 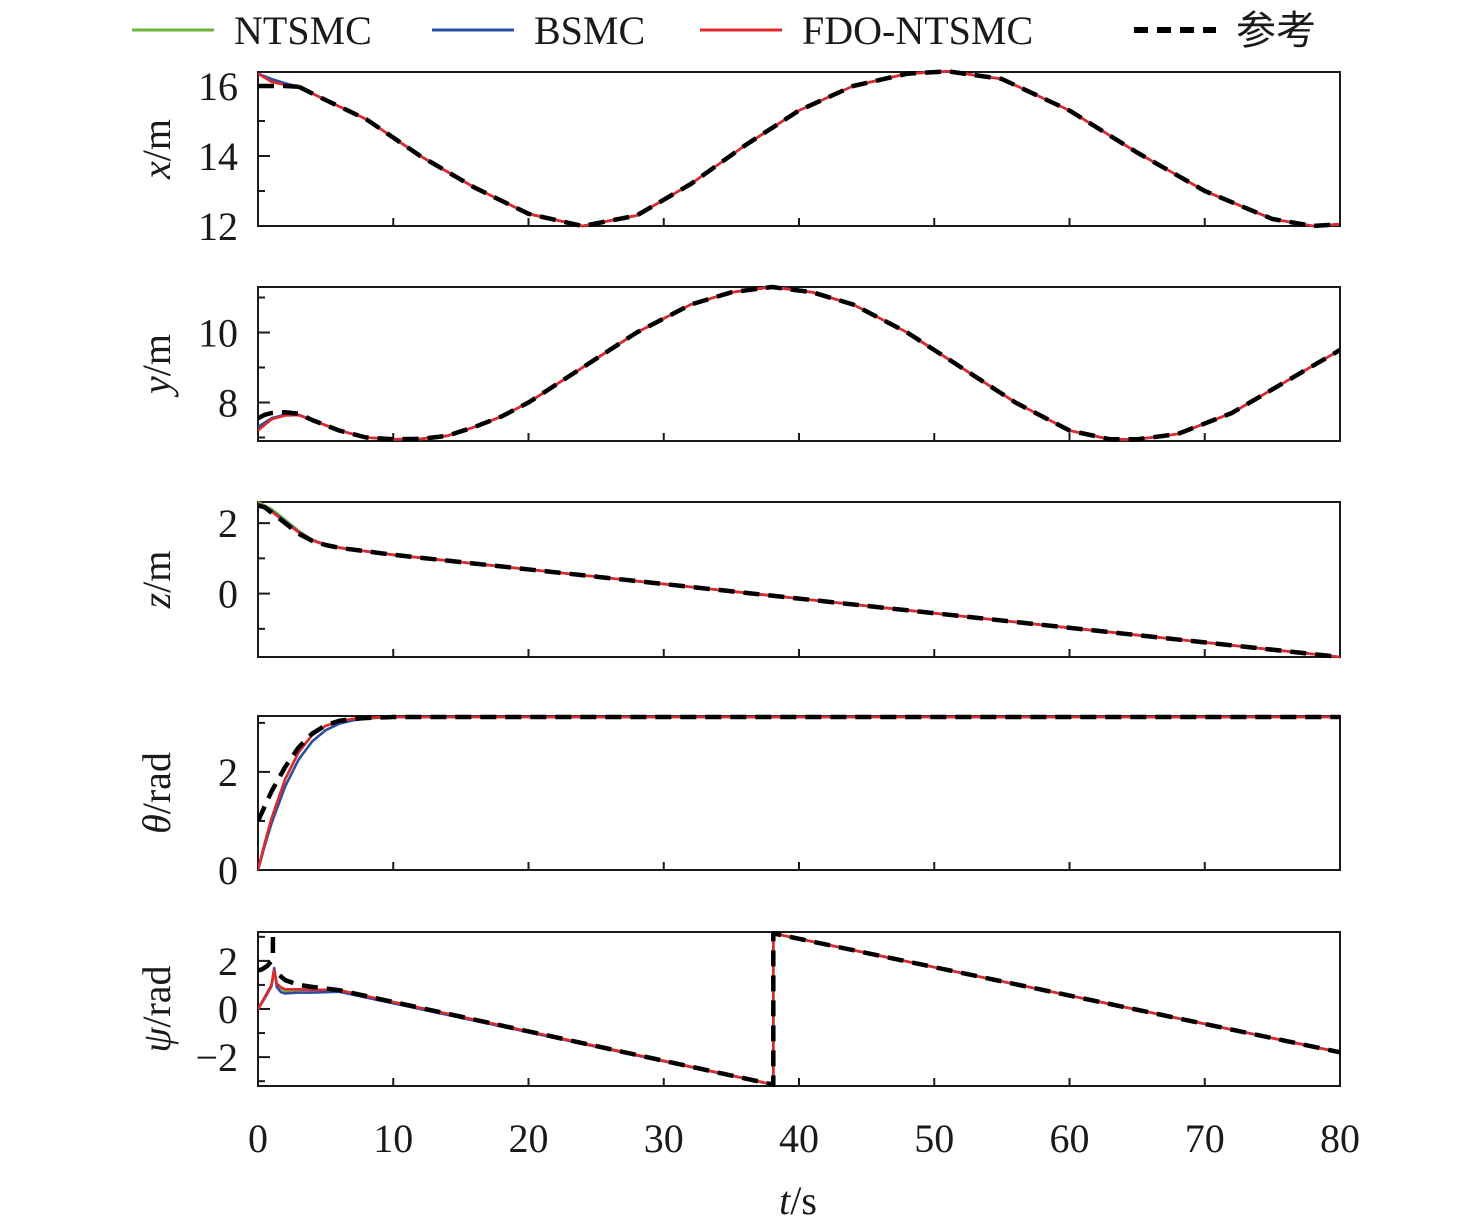 What do you see at coordinates (303, 30) in the screenshot?
I see `legend-label: NTSMC` at bounding box center [303, 30].